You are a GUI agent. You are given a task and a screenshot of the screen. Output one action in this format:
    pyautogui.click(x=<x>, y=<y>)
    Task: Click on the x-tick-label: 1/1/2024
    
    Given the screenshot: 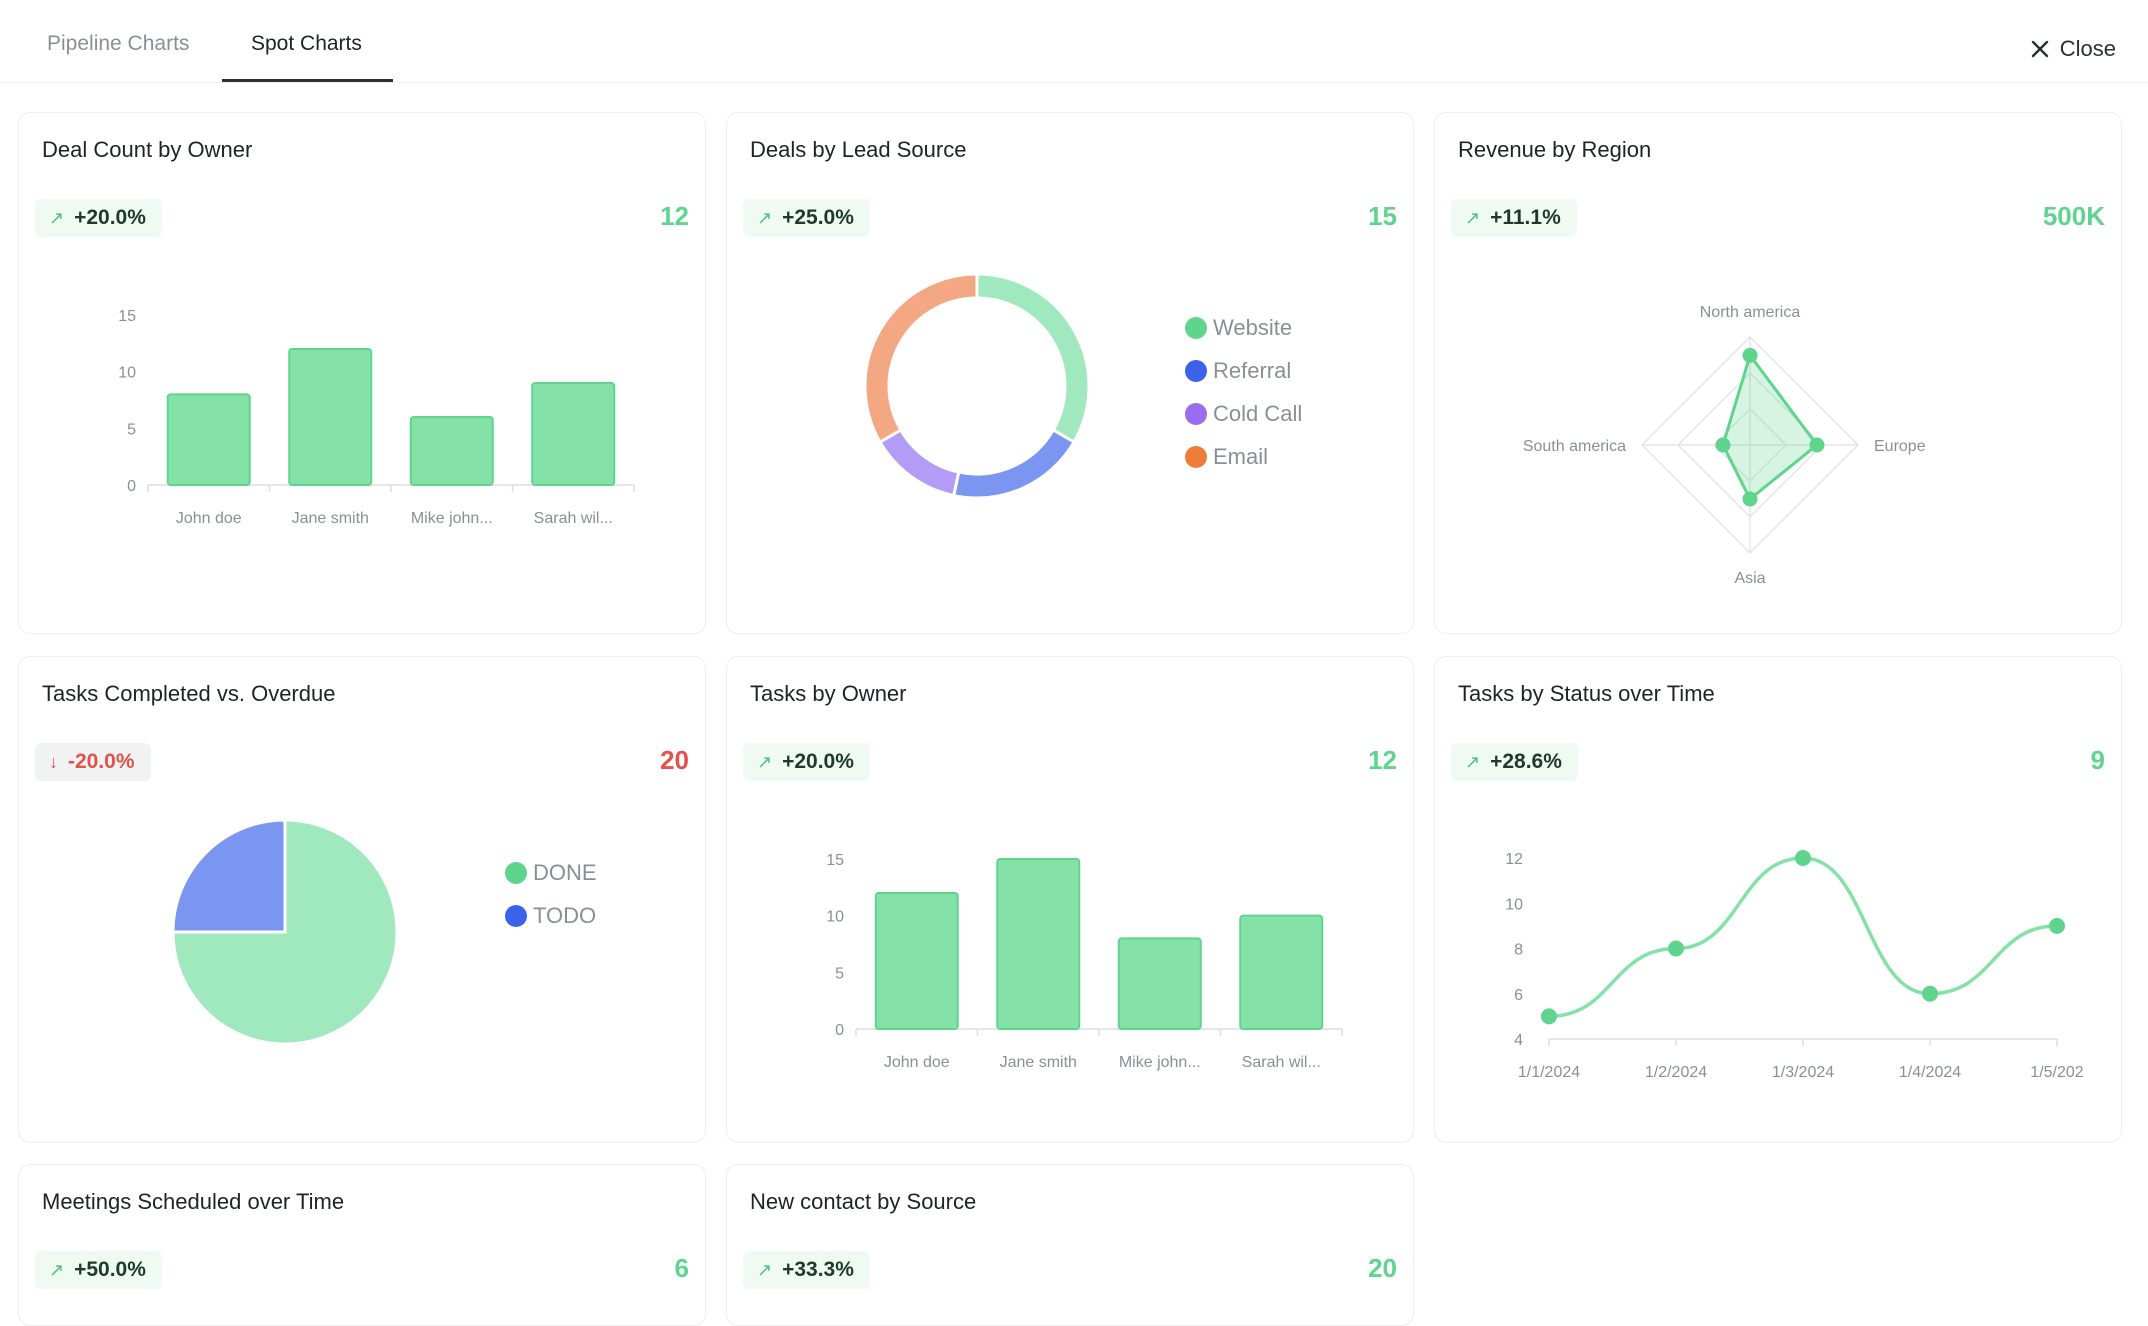 What is the action you would take?
    pyautogui.click(x=1549, y=1072)
    